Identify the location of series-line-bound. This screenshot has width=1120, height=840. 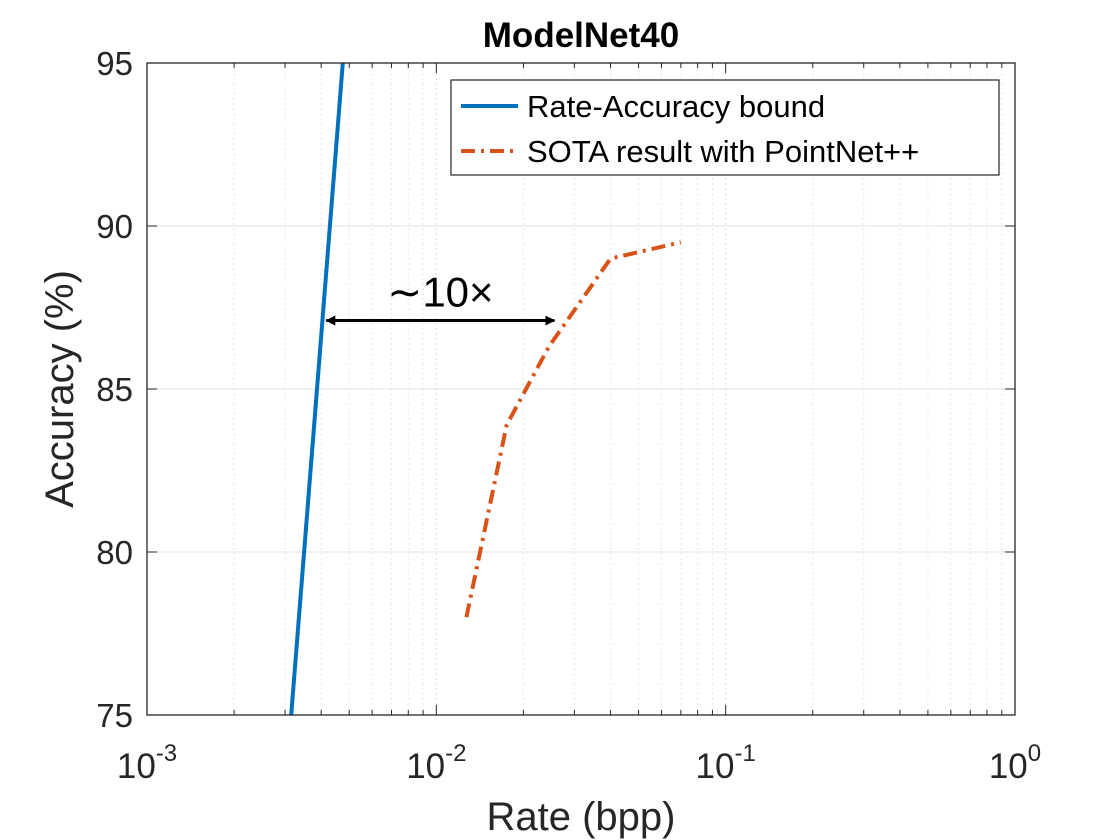
(317, 389).